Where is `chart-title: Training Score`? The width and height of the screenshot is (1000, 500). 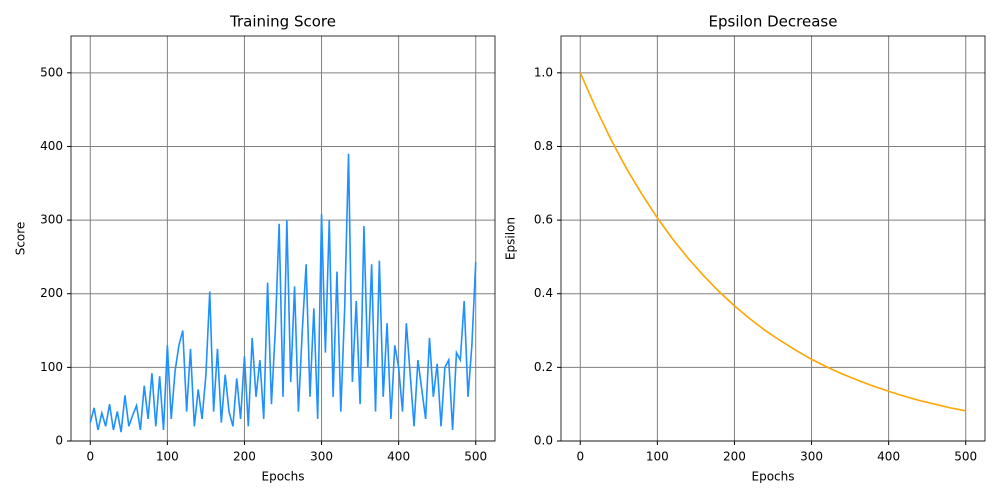 chart-title: Training Score is located at coordinates (282, 22).